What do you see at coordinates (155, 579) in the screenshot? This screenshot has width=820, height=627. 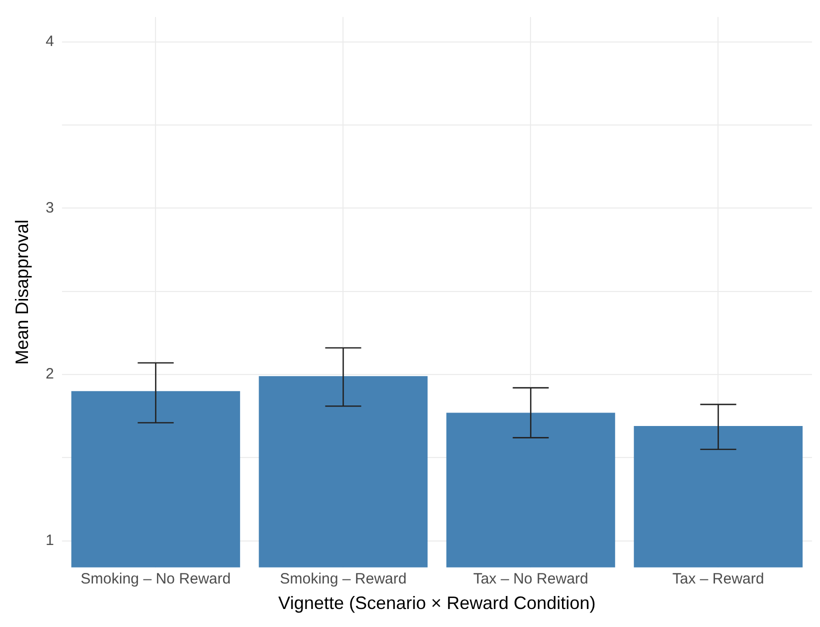 I see `x-tick-label: Smoking – No Reward` at bounding box center [155, 579].